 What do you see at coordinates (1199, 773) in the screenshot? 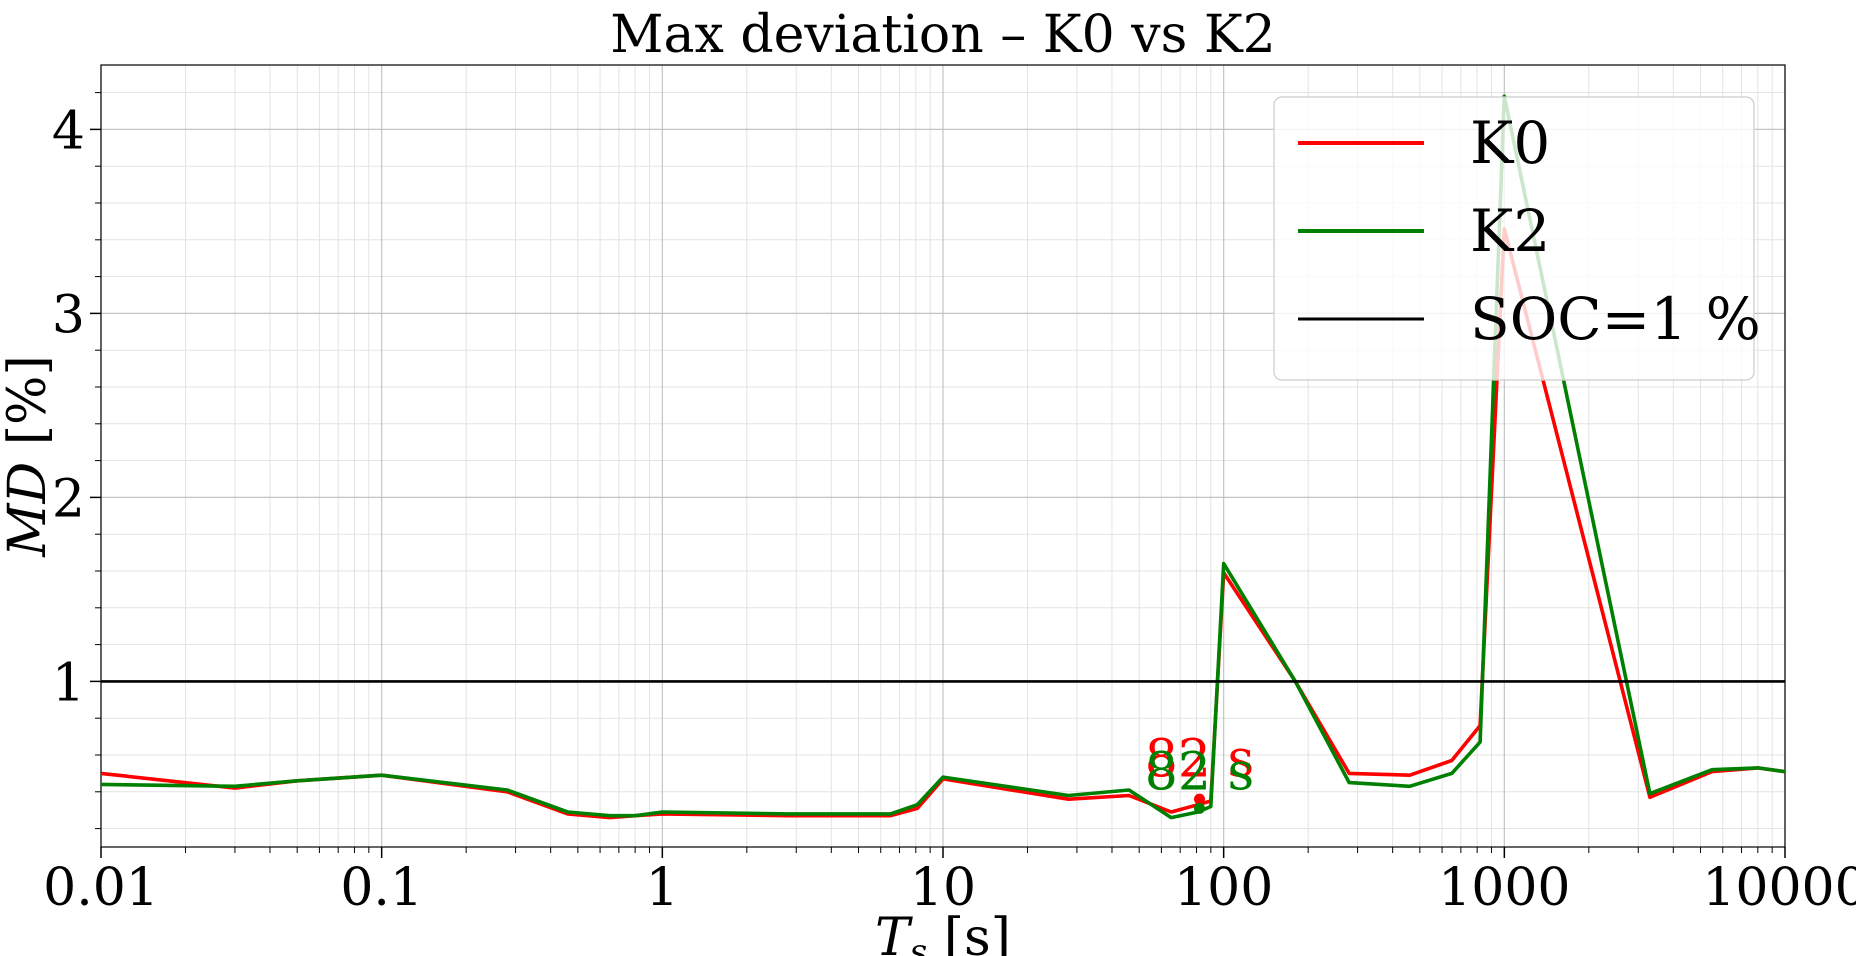
I see `annotation-label-1: 82 s` at bounding box center [1199, 773].